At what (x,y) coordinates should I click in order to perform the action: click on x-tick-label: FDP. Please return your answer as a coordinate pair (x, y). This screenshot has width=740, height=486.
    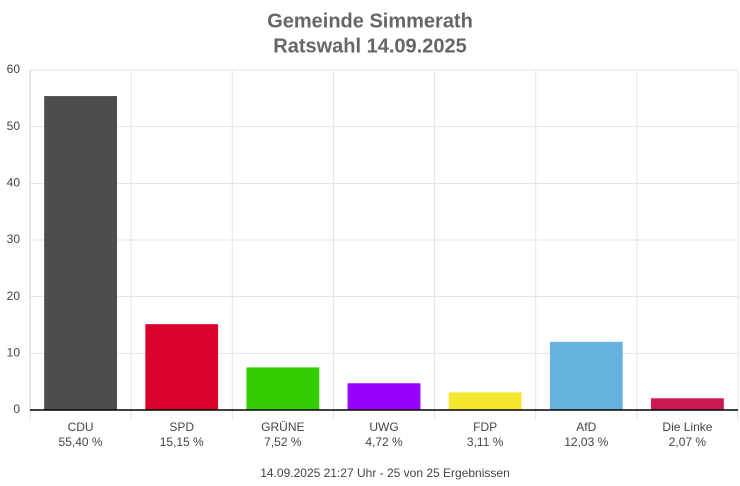
    Looking at the image, I should click on (485, 427).